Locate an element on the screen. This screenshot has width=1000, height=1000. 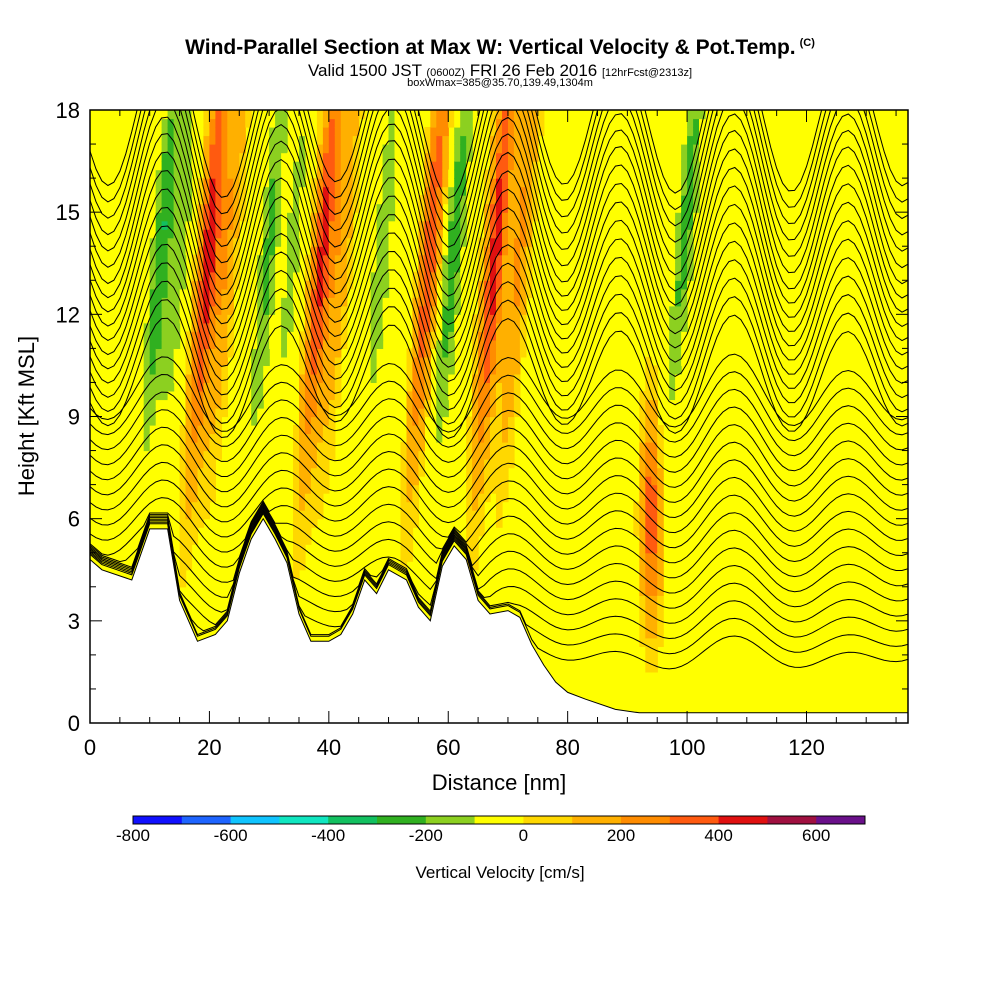
chart-subtitle-box: boxWmax=385@35.70,139.49,1304m is located at coordinates (500, 83).